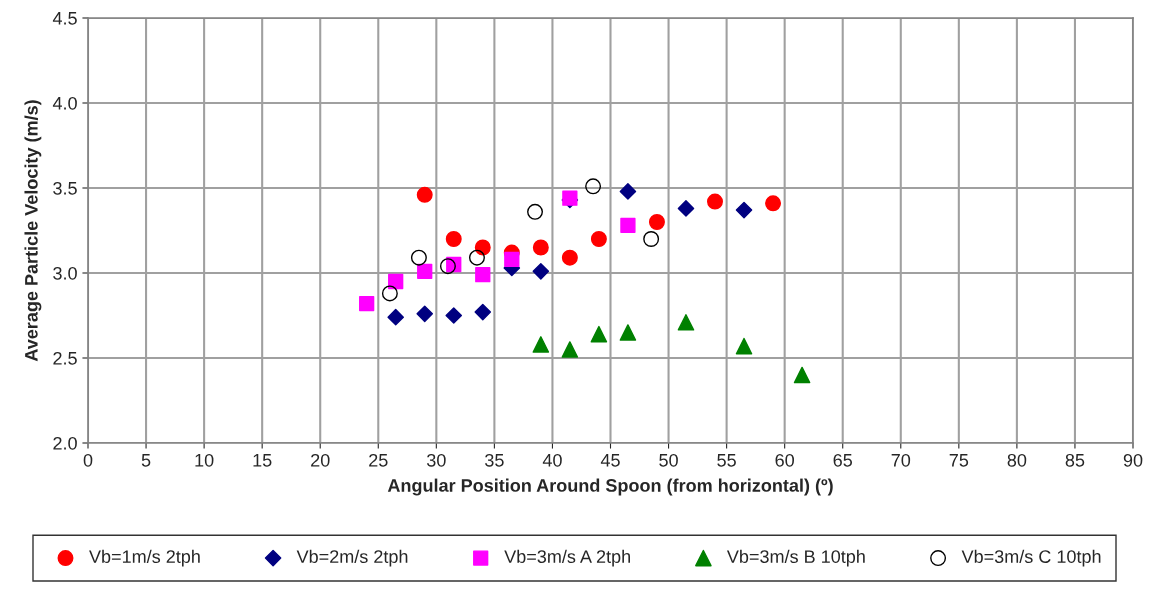 The image size is (1149, 593). I want to click on y-tick-label: 4.5, so click(64, 18).